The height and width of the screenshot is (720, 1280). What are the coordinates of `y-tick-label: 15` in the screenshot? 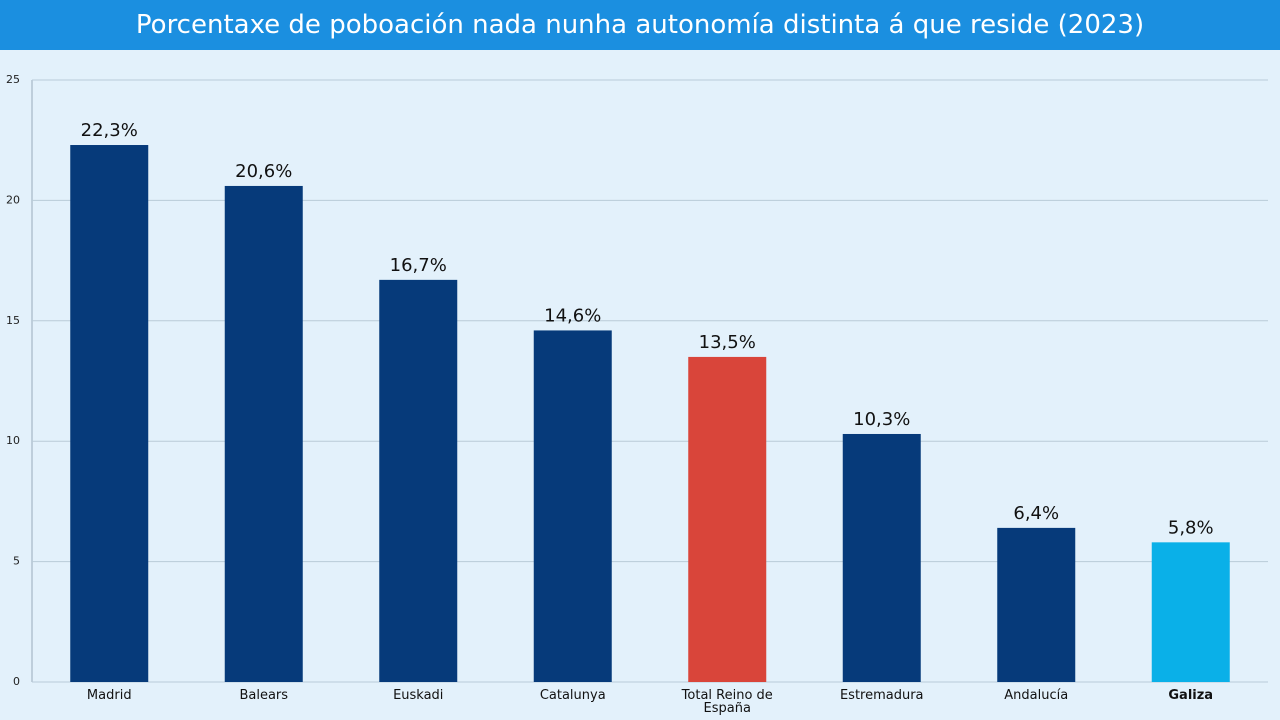 It's located at (13, 320).